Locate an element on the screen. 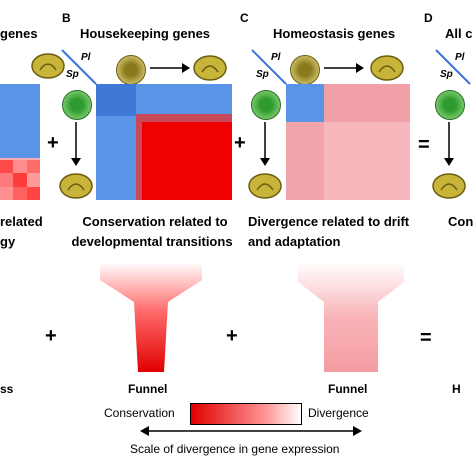 This screenshot has height=474, width=474. scale-caption: Scale of divergence in gene expression is located at coordinates (235, 449).